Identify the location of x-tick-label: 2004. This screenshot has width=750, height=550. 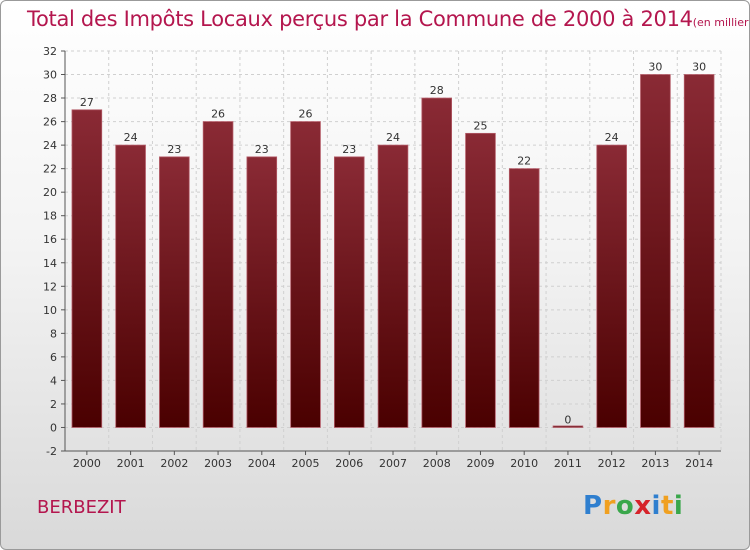
(262, 463).